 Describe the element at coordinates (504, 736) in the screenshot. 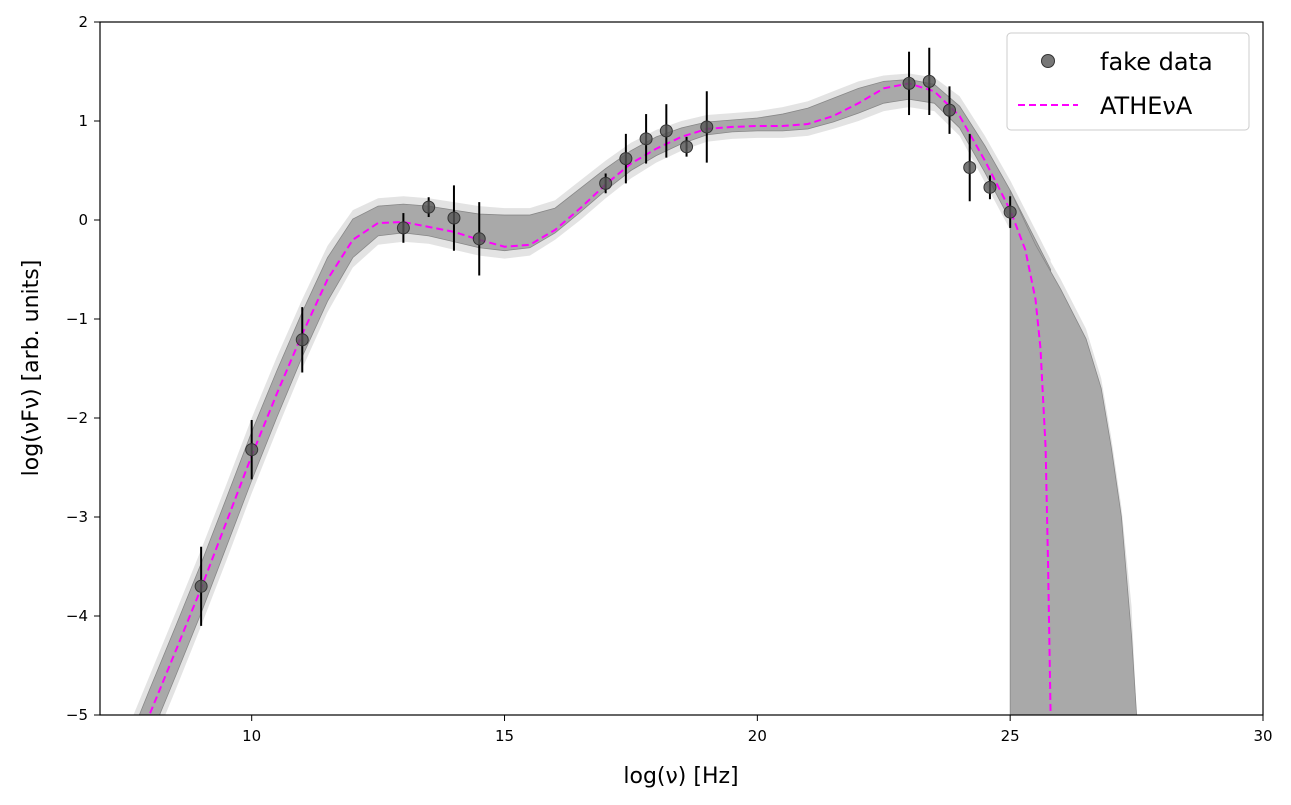

I see `x-tick-label: 15` at that location.